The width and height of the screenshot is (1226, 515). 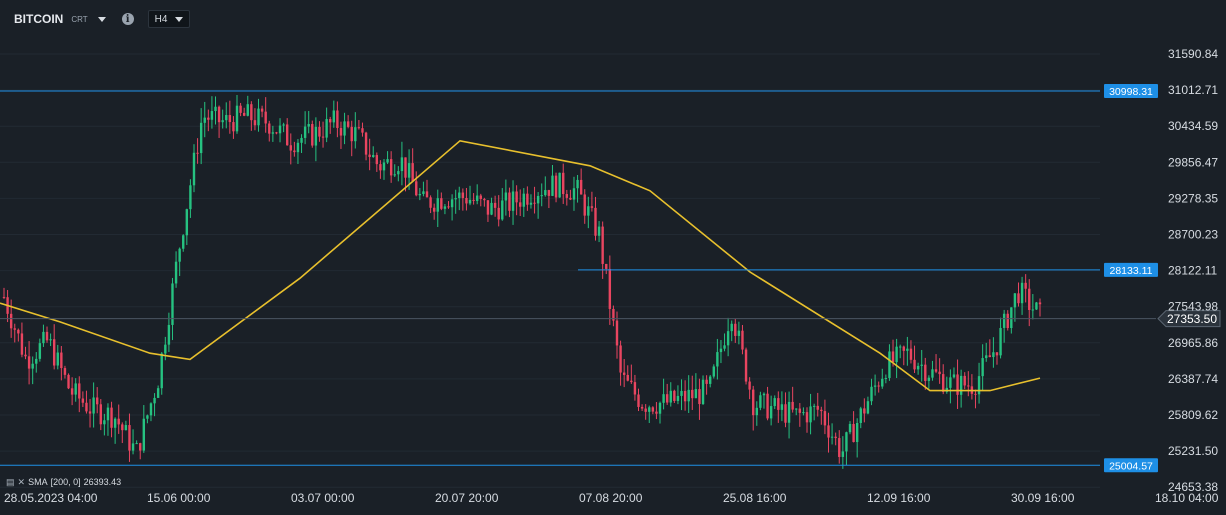 I want to click on timeframe-select: H4, so click(x=168, y=19).